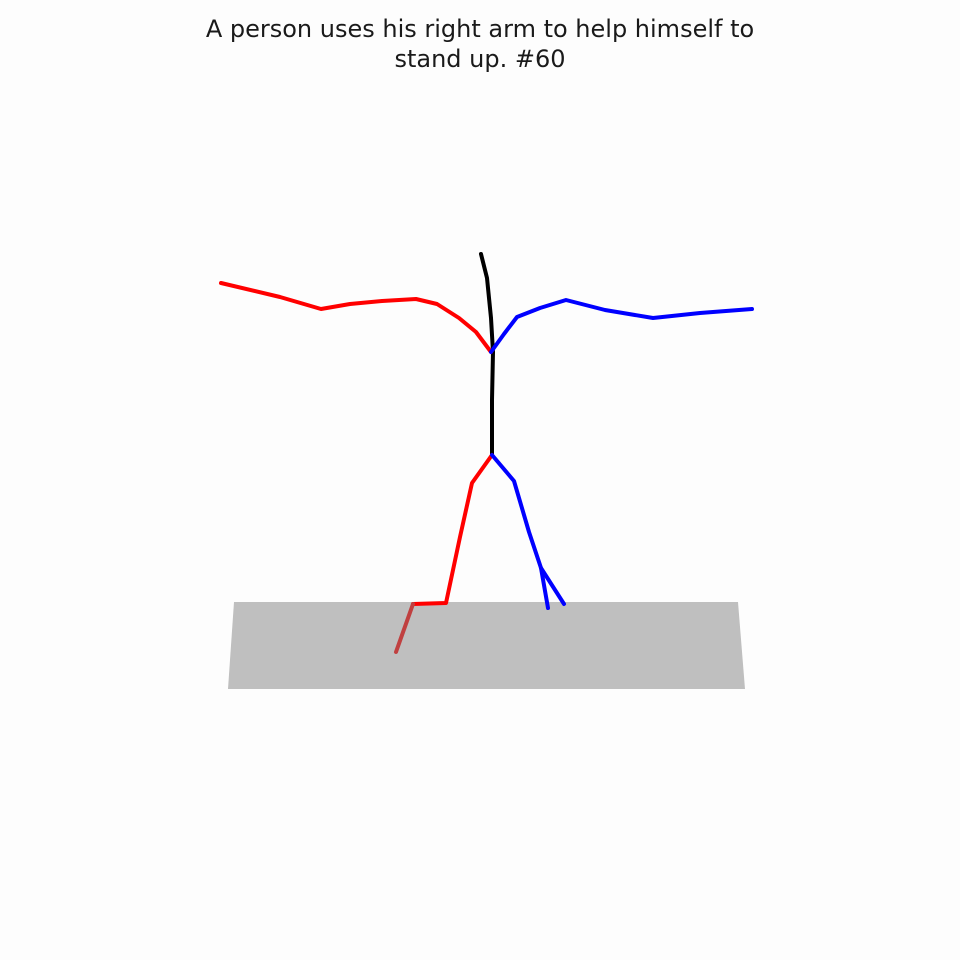 The height and width of the screenshot is (960, 960). What do you see at coordinates (520, 531) in the screenshot?
I see `left-leg` at bounding box center [520, 531].